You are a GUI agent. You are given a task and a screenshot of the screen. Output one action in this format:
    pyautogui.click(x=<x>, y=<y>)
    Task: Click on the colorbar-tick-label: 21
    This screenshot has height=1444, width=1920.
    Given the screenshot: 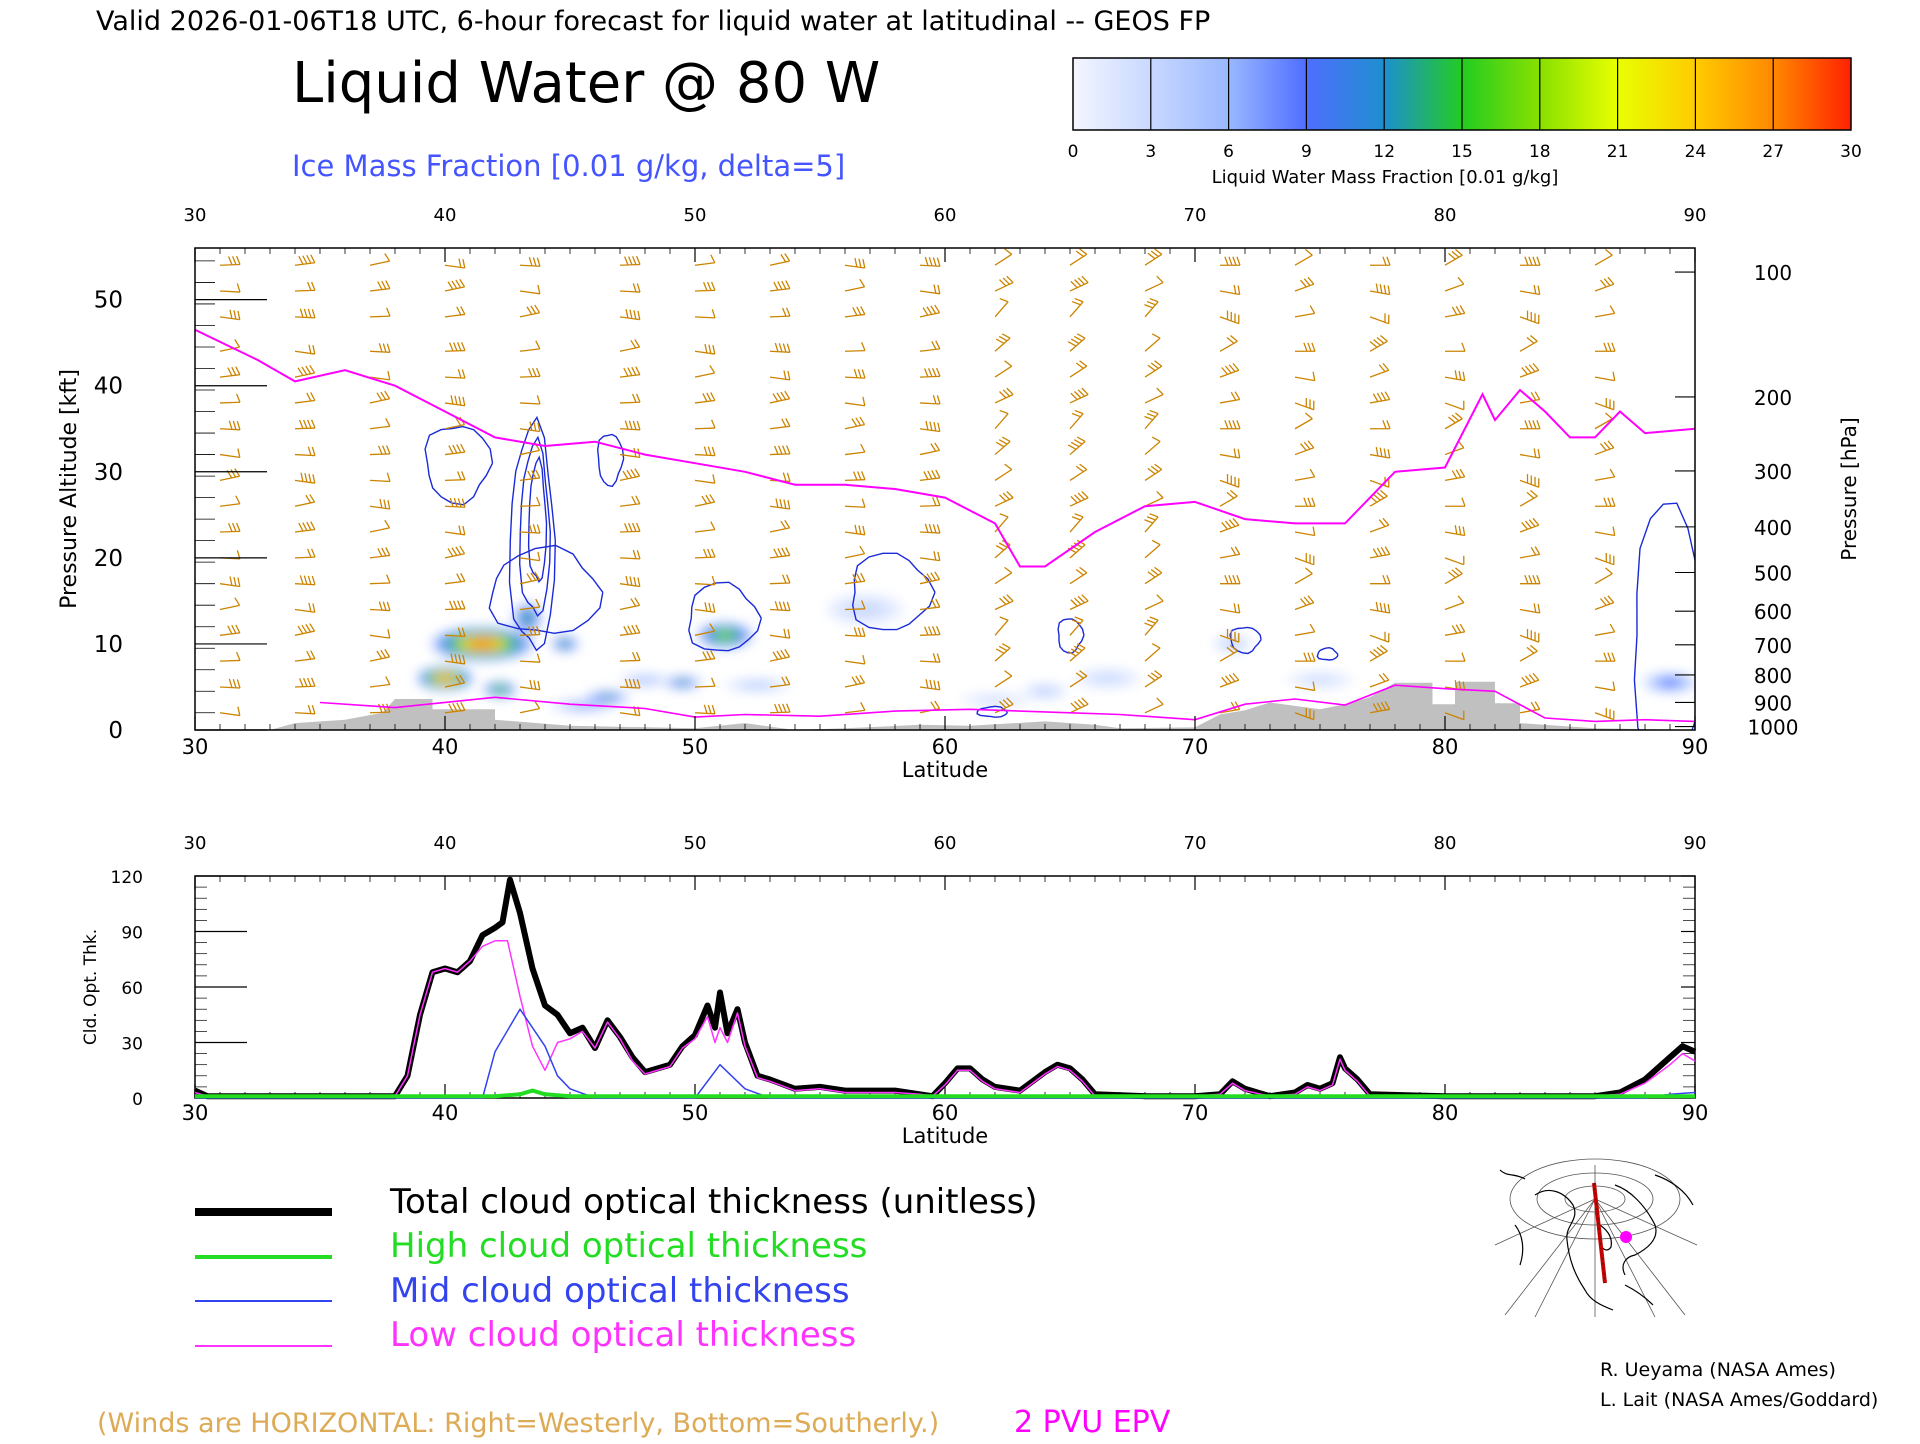 What is the action you would take?
    pyautogui.click(x=1618, y=152)
    